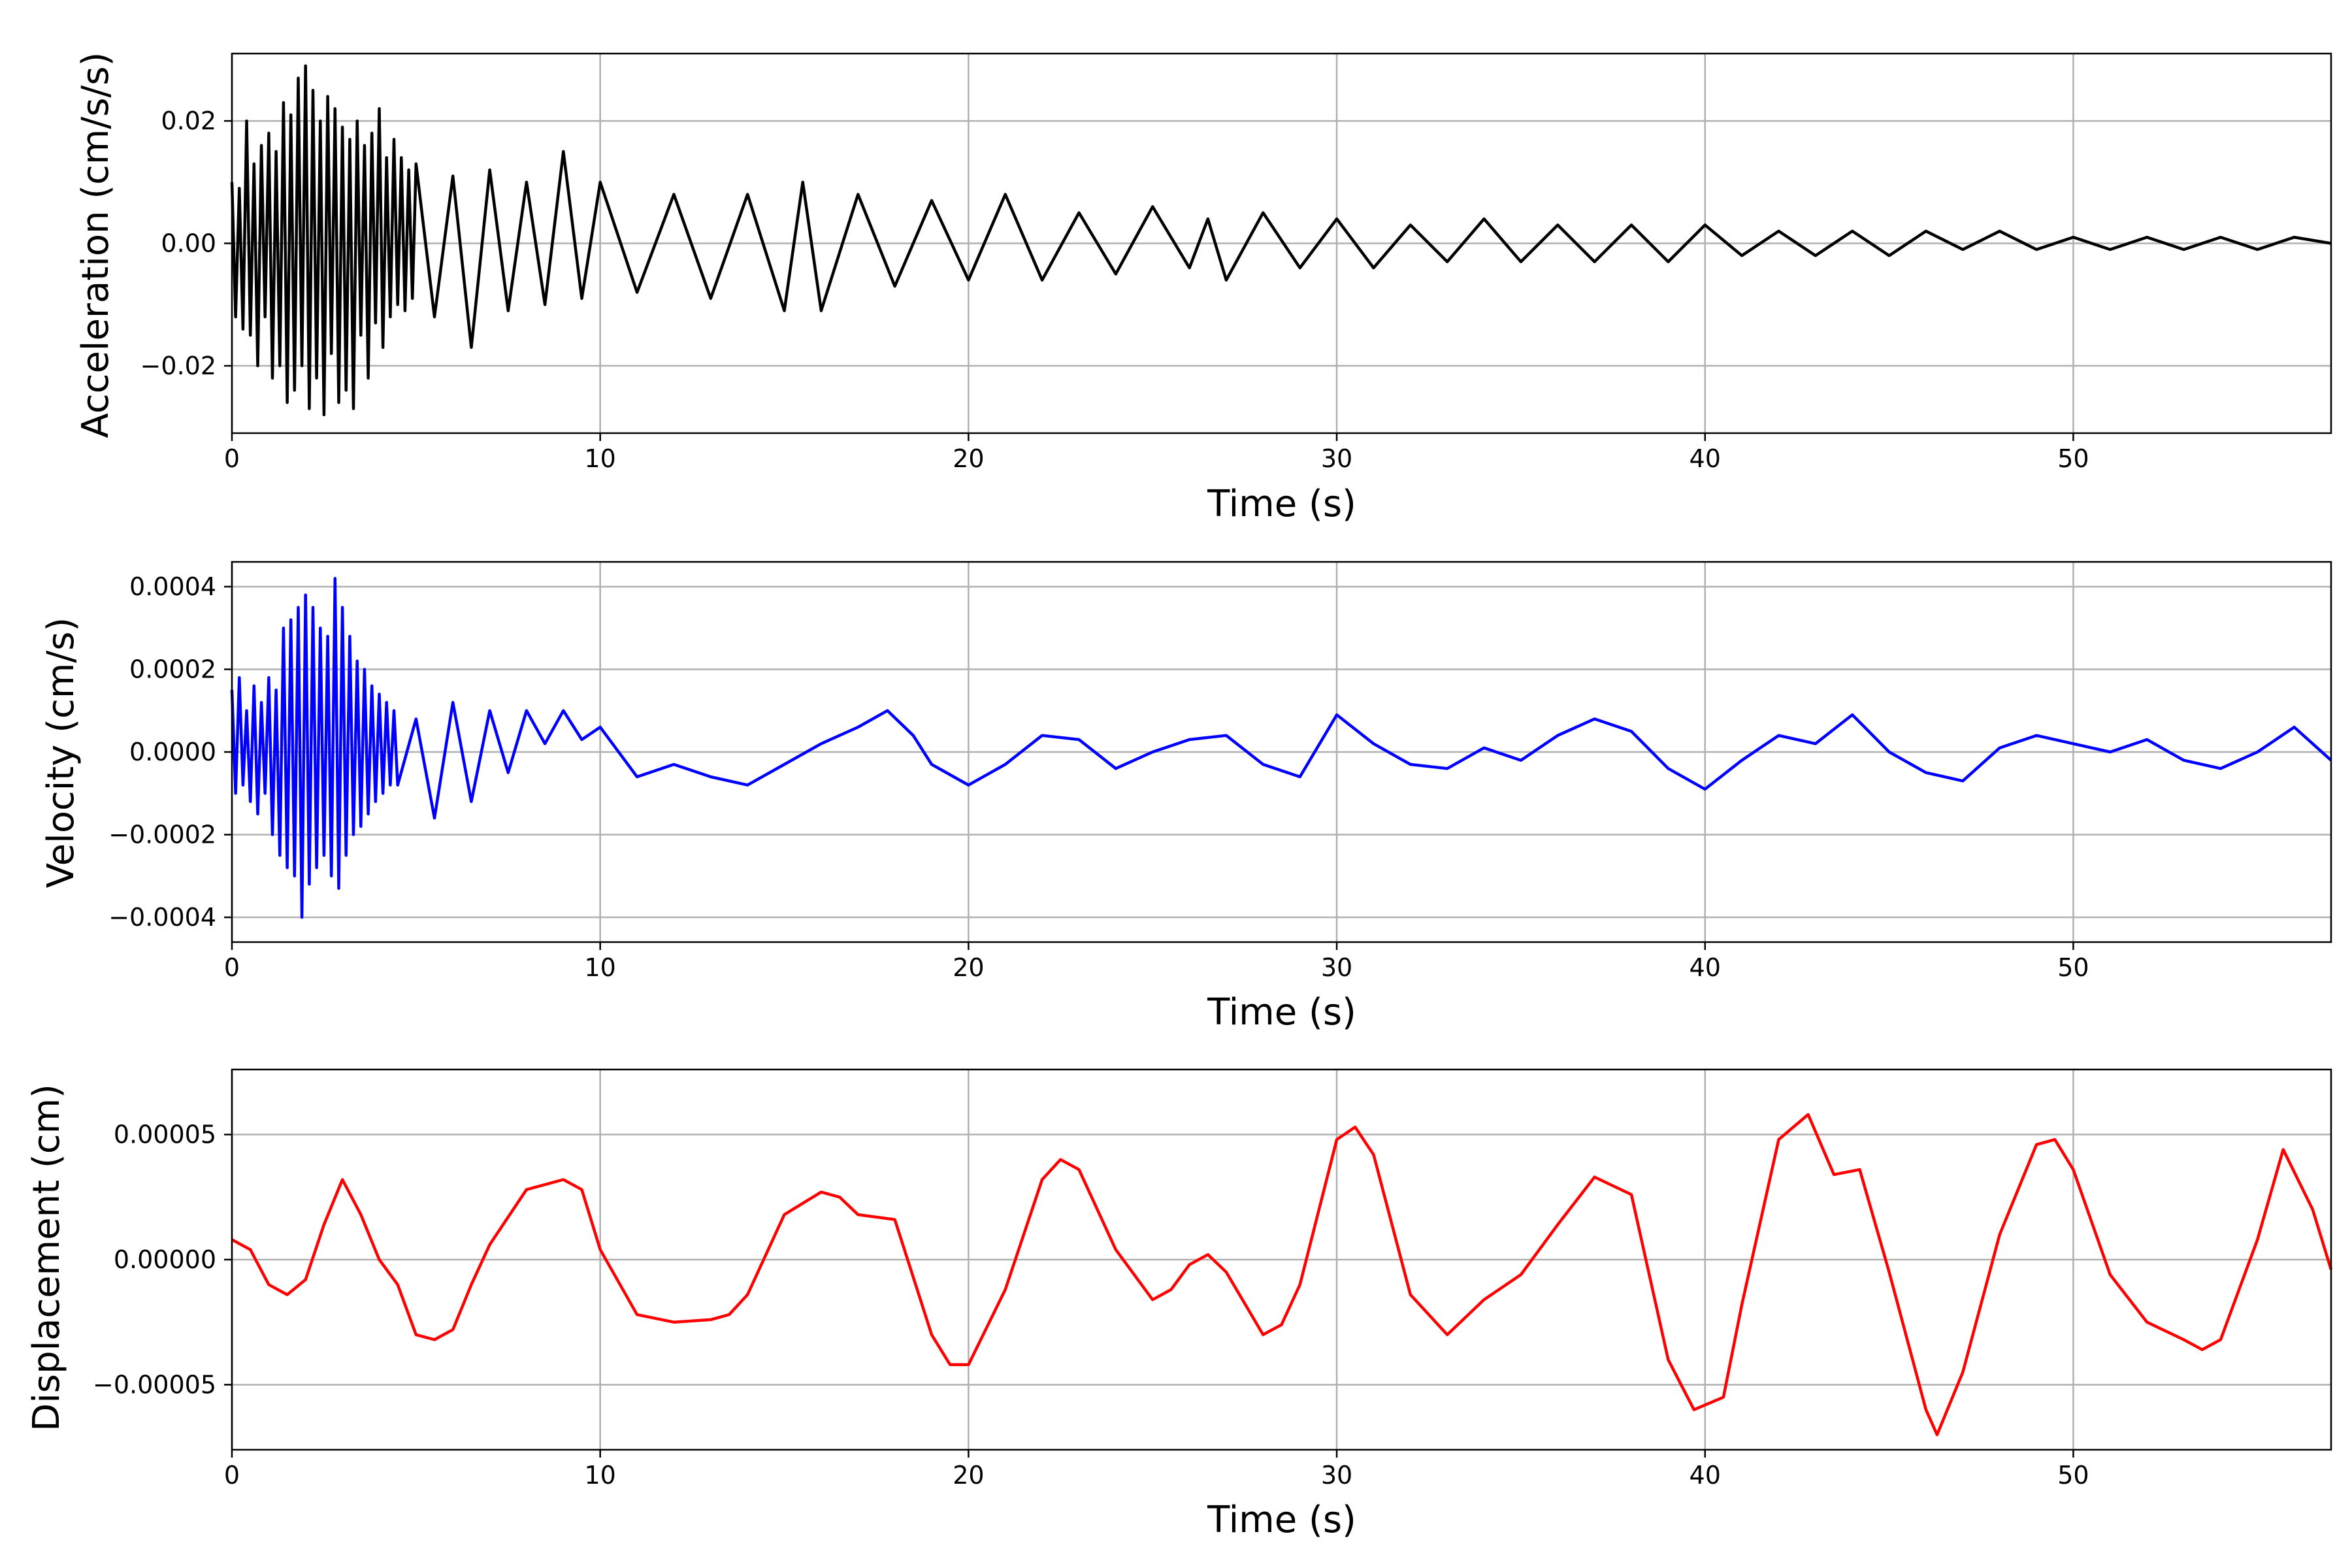 The image size is (2352, 1568). What do you see at coordinates (1336, 967) in the screenshot?
I see `xtick-label-velocity: 30` at bounding box center [1336, 967].